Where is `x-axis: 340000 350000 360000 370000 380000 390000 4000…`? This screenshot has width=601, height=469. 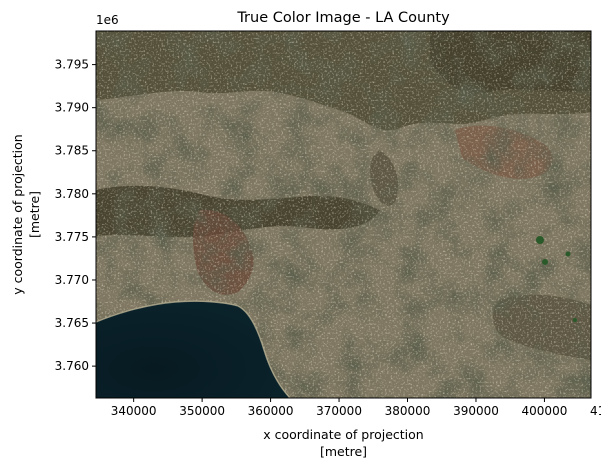 x-axis: 340000 350000 360000 370000 380000 390000 4000… is located at coordinates (356, 408).